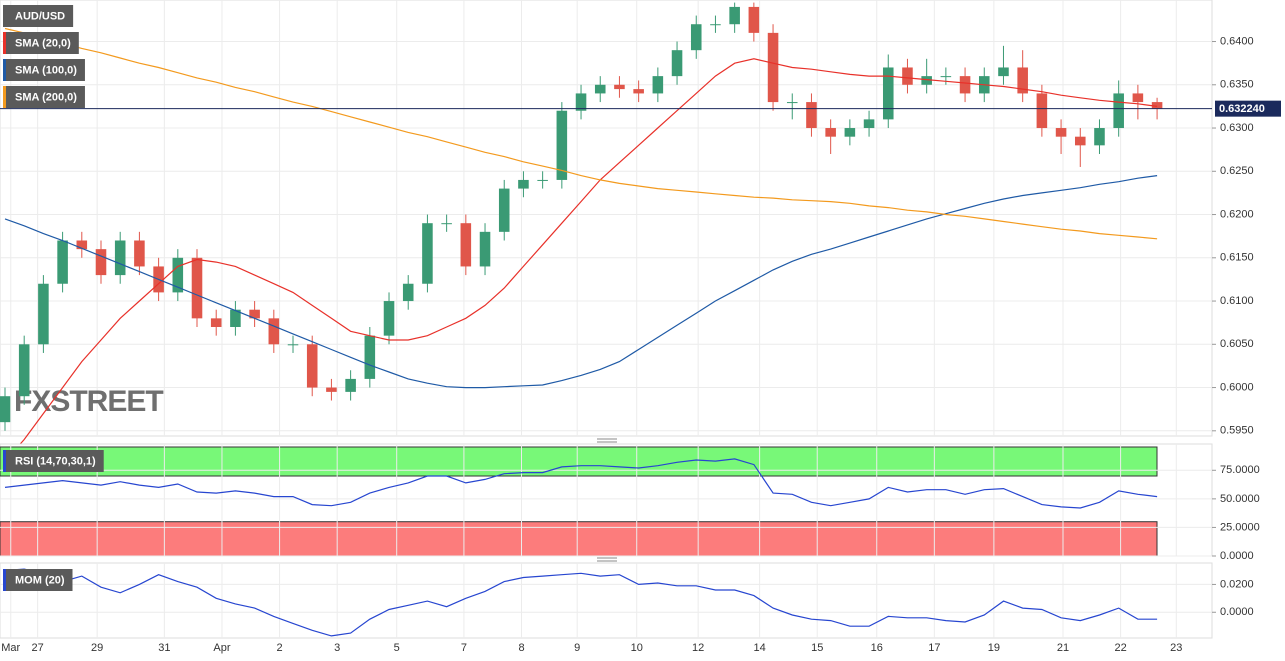 The width and height of the screenshot is (1285, 661). What do you see at coordinates (1240, 470) in the screenshot?
I see `y-tick-label: 75.0000` at bounding box center [1240, 470].